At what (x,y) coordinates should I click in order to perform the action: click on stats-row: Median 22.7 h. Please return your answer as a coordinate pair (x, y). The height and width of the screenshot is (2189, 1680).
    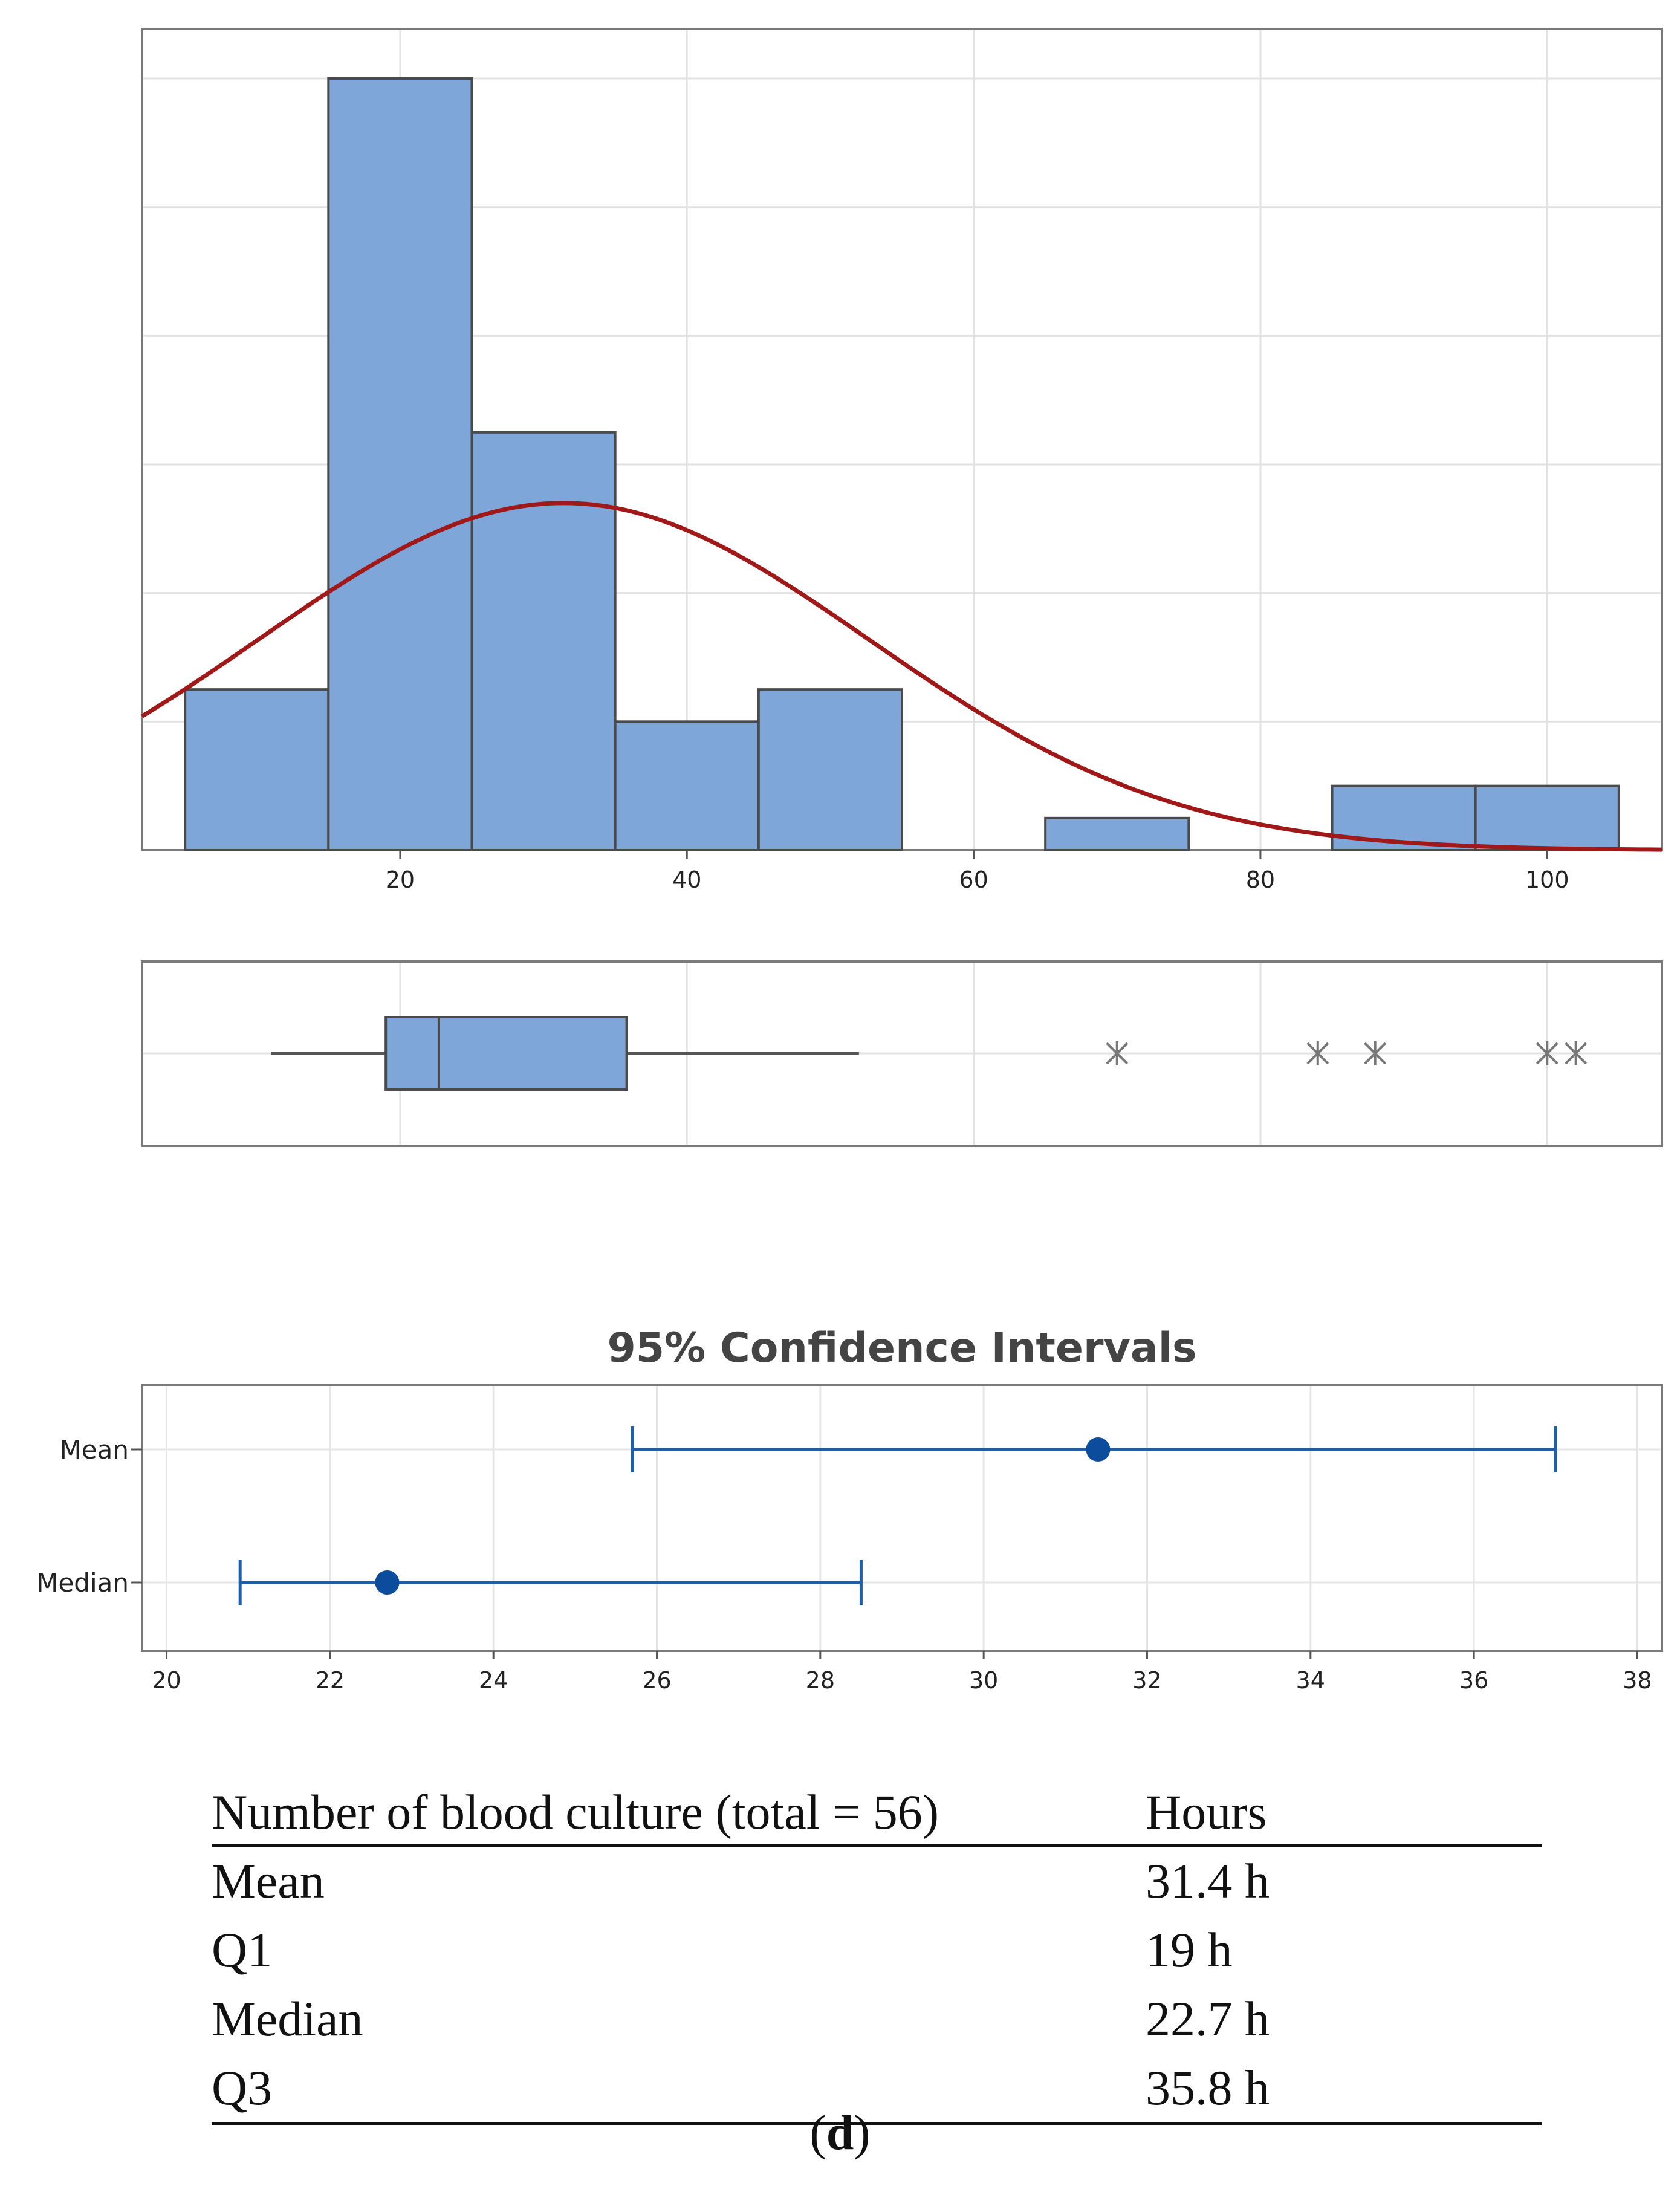
    Looking at the image, I should click on (877, 2019).